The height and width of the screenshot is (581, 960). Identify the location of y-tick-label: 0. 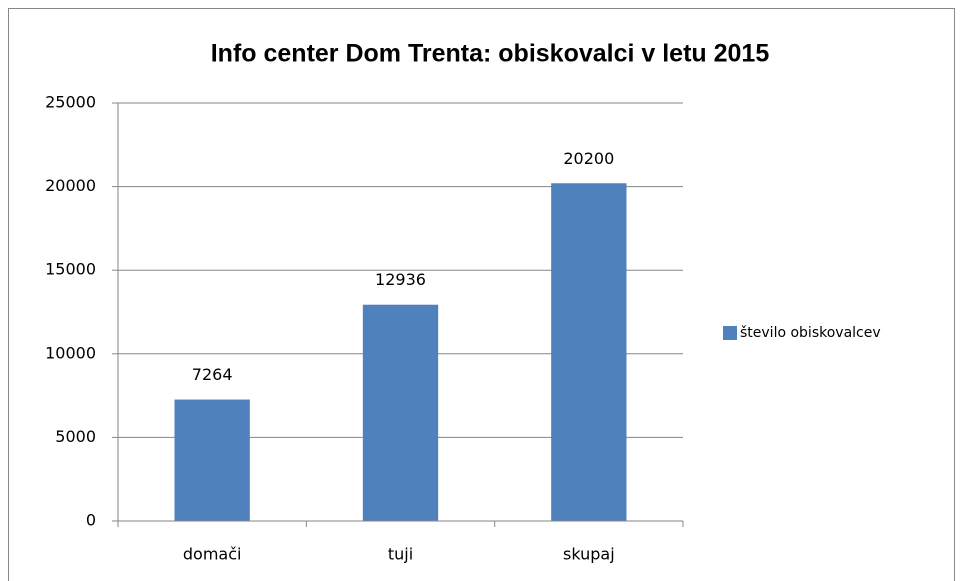
(91, 520).